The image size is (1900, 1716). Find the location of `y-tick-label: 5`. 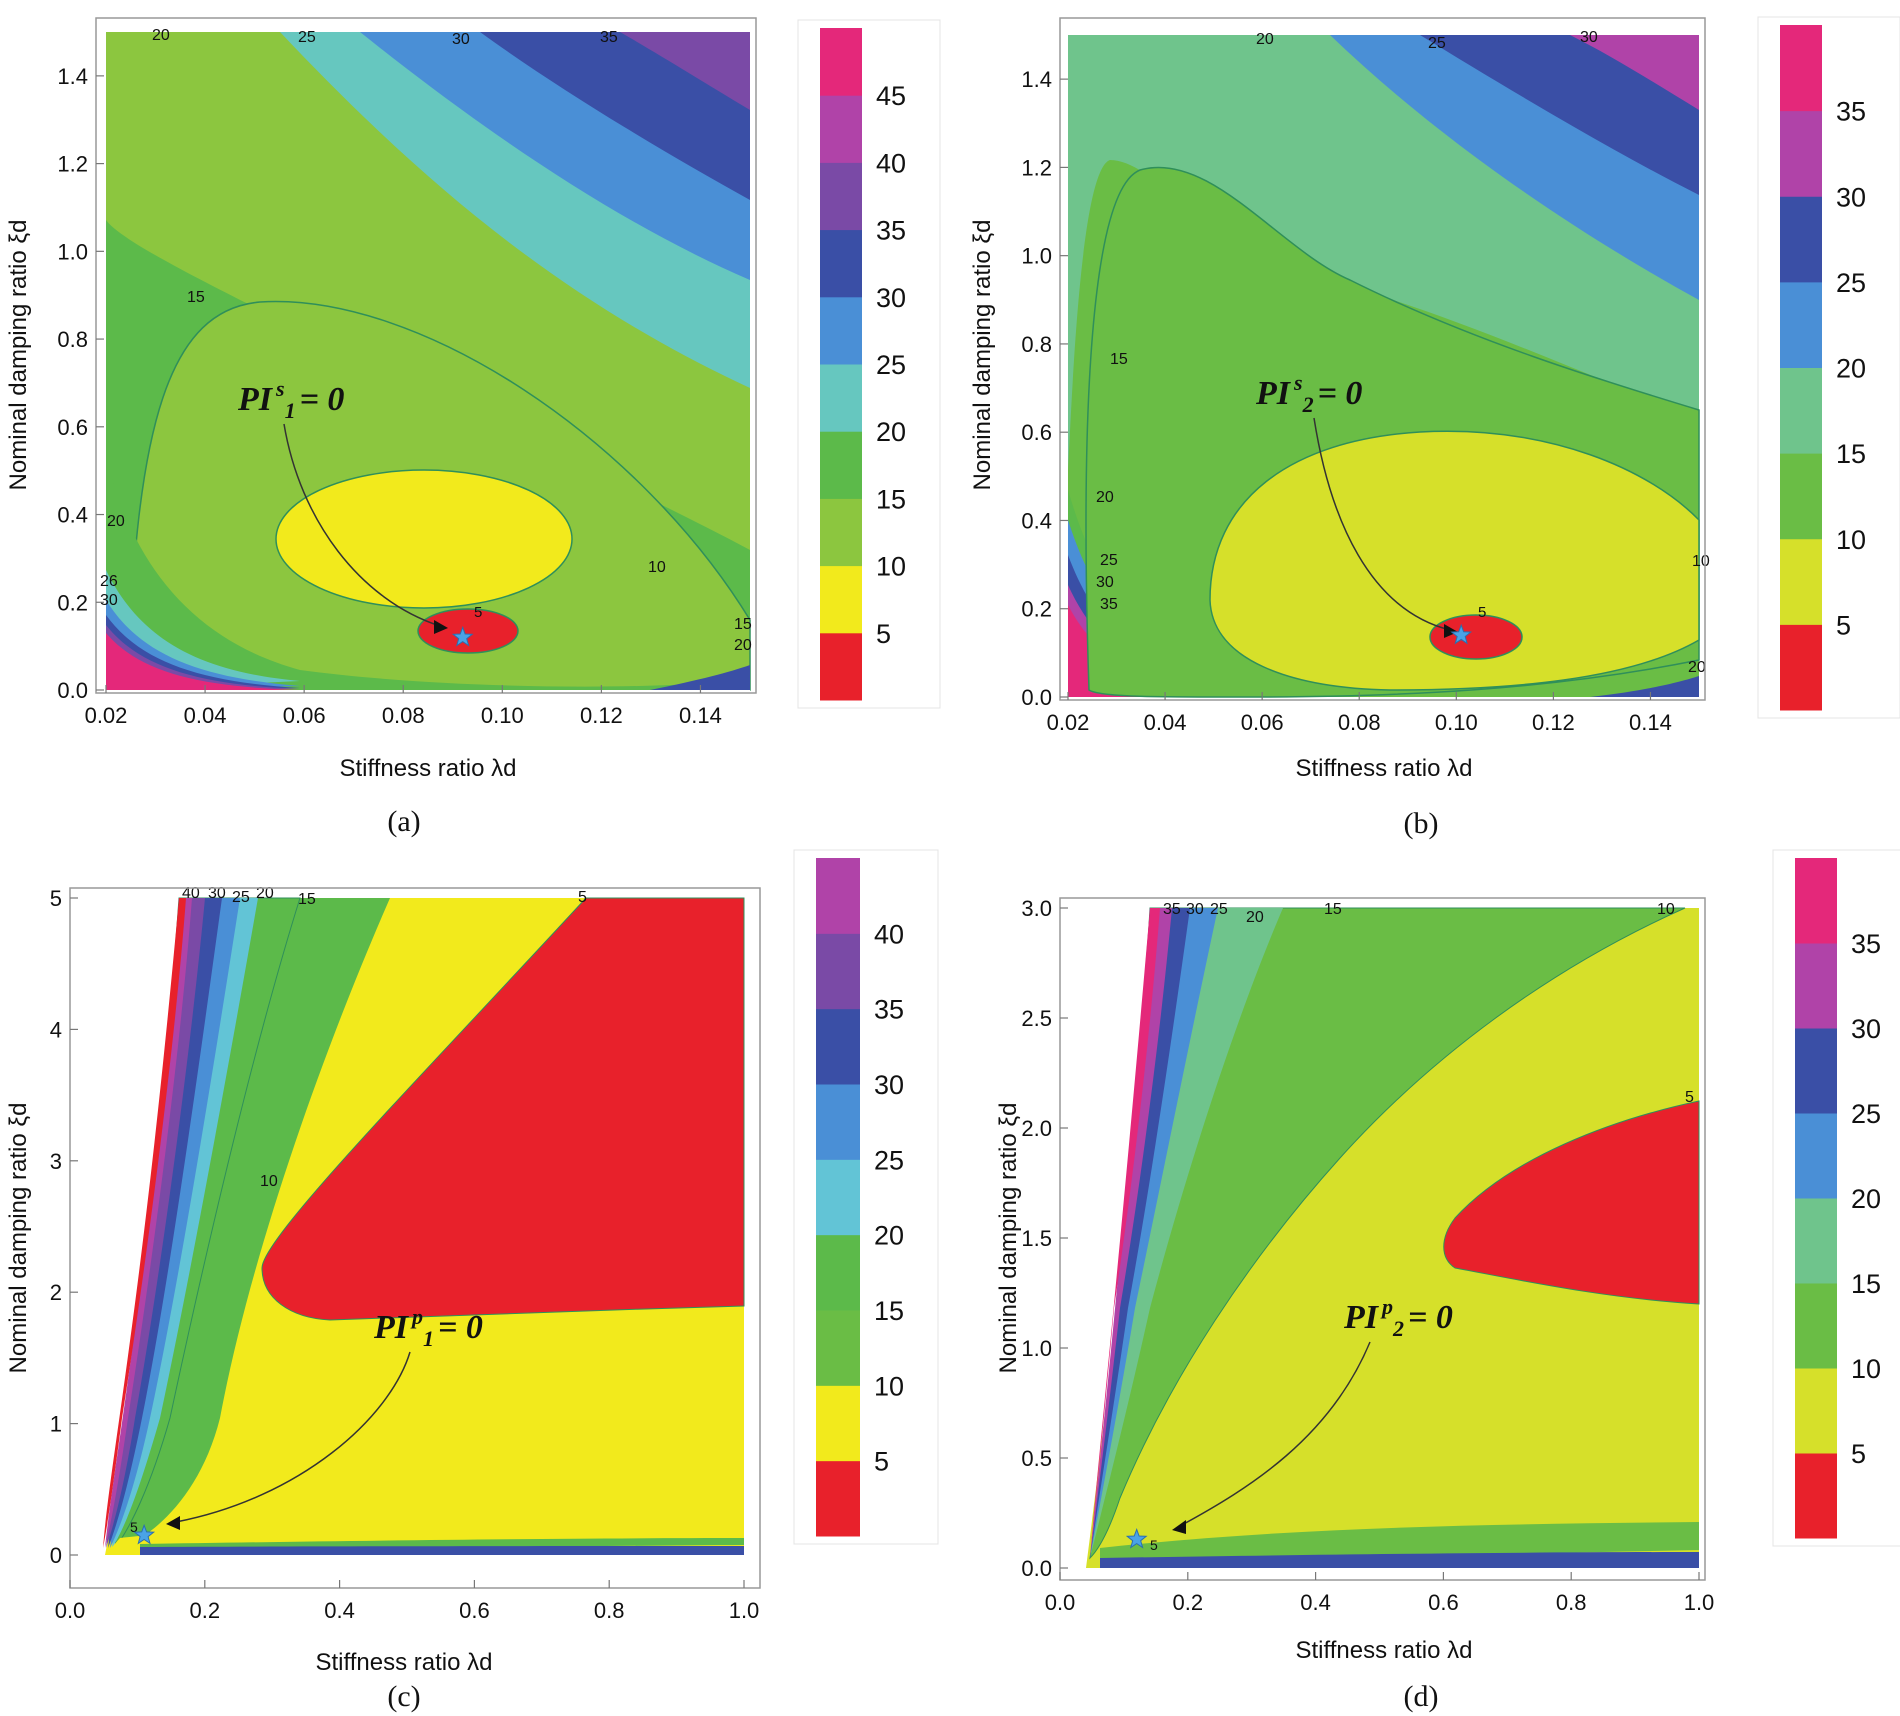

y-tick-label: 5 is located at coordinates (56, 898).